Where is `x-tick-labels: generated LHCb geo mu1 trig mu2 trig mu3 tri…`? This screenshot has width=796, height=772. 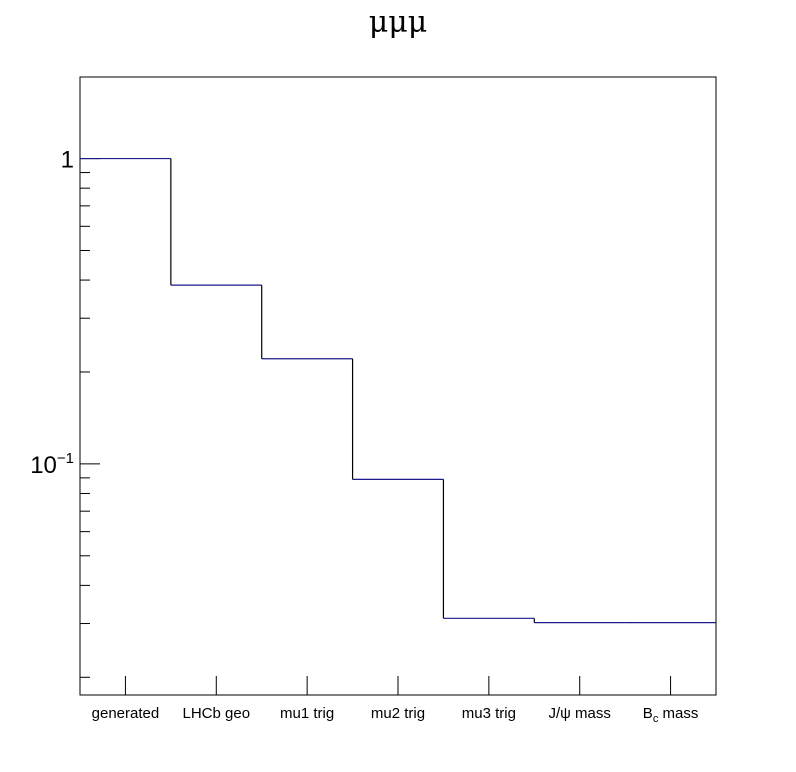 x-tick-labels: generated LHCb geo mu1 trig mu2 trig mu3 tri… is located at coordinates (395, 715).